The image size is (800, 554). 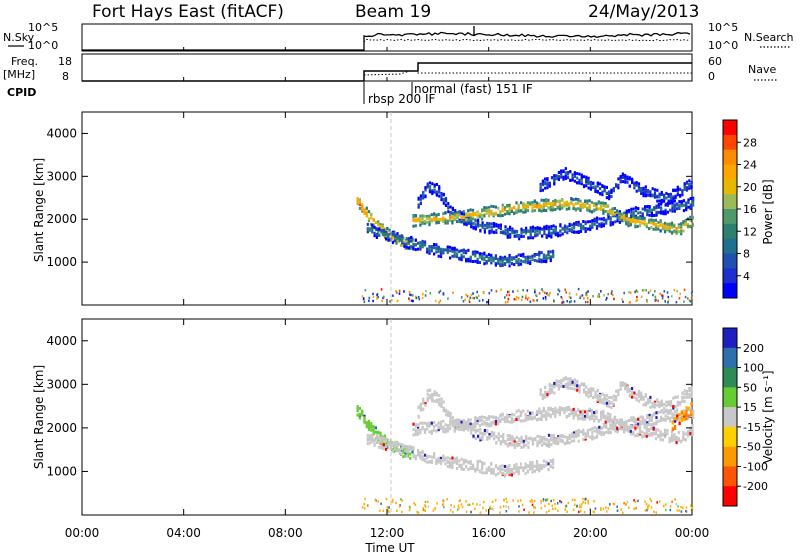 I want to click on freq-line, so click(x=387, y=72).